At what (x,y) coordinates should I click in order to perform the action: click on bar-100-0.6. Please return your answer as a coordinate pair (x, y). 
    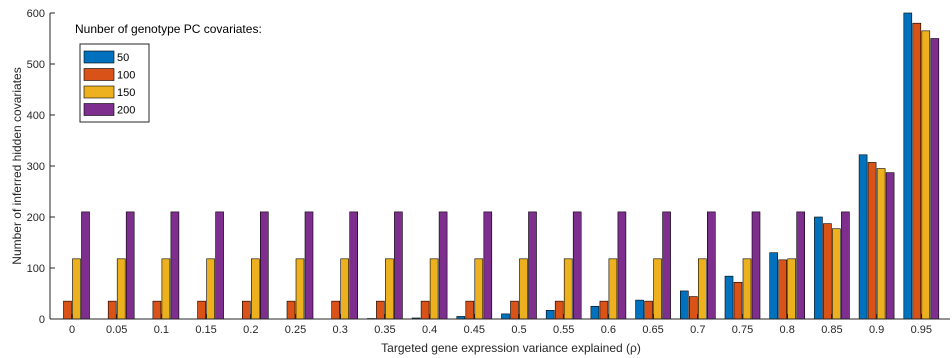
    Looking at the image, I should click on (604, 310).